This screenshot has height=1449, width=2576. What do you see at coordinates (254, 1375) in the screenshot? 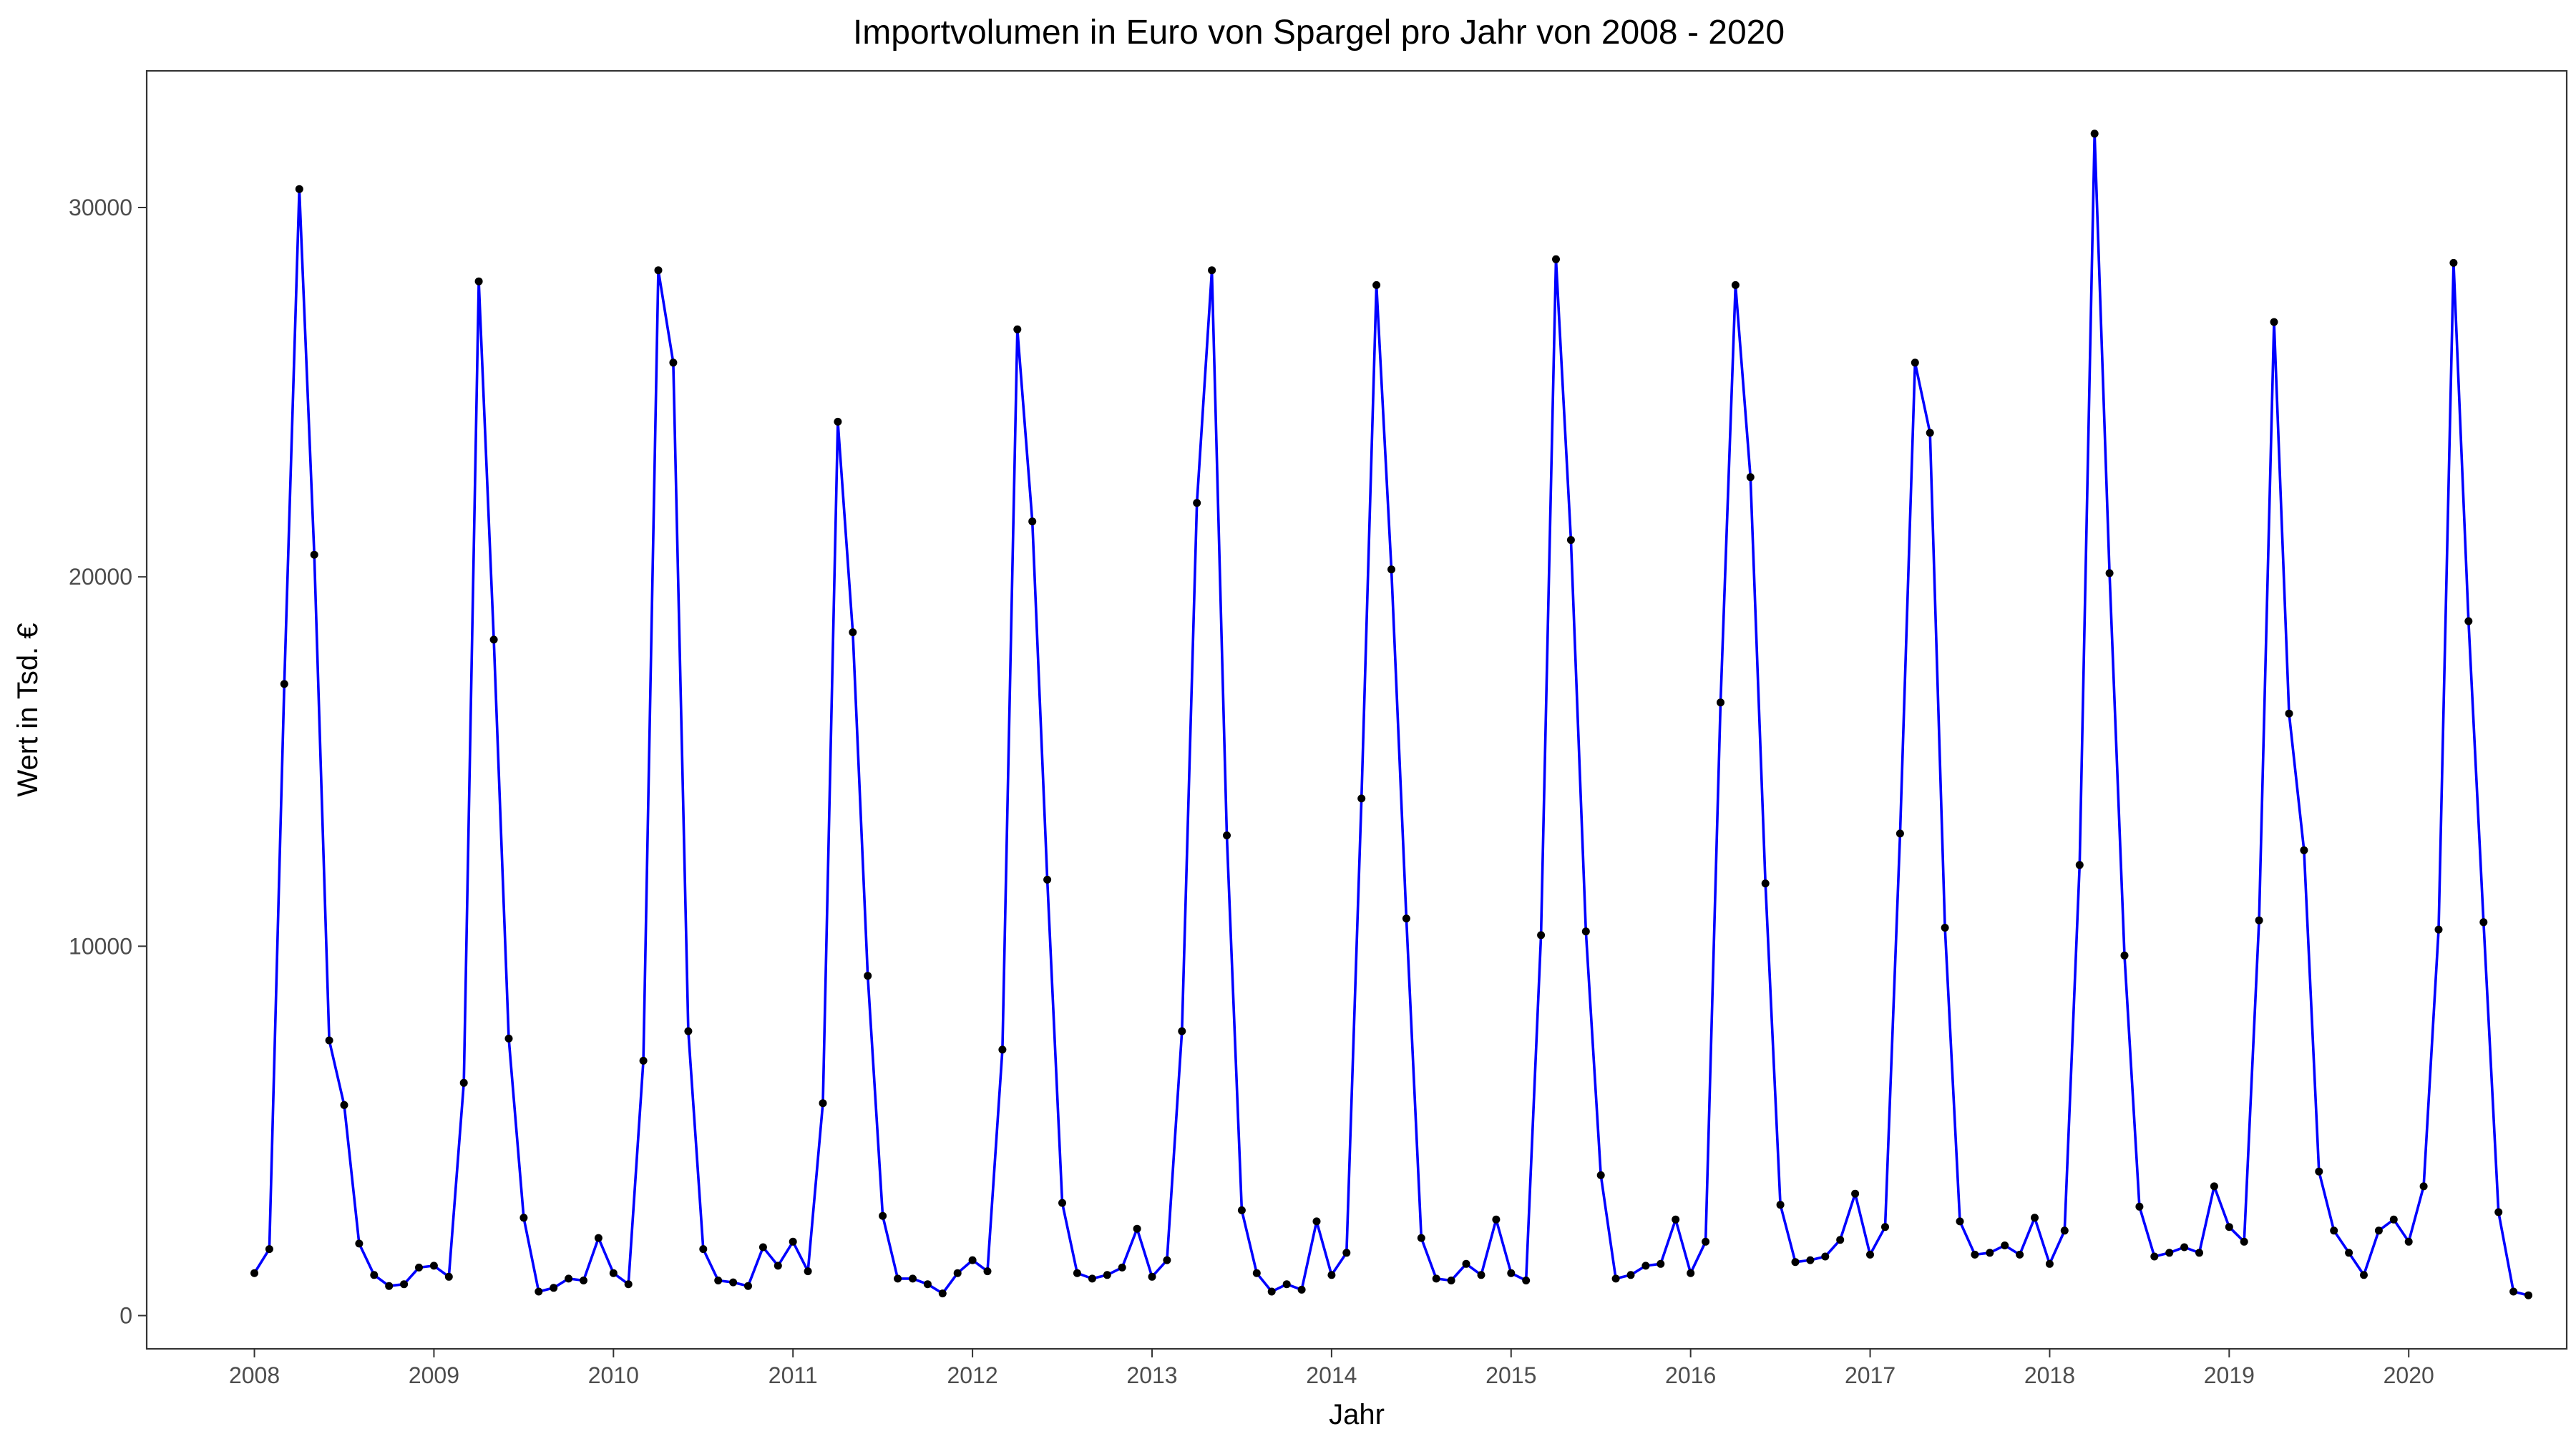
I see `x-tick-label: 2008` at bounding box center [254, 1375].